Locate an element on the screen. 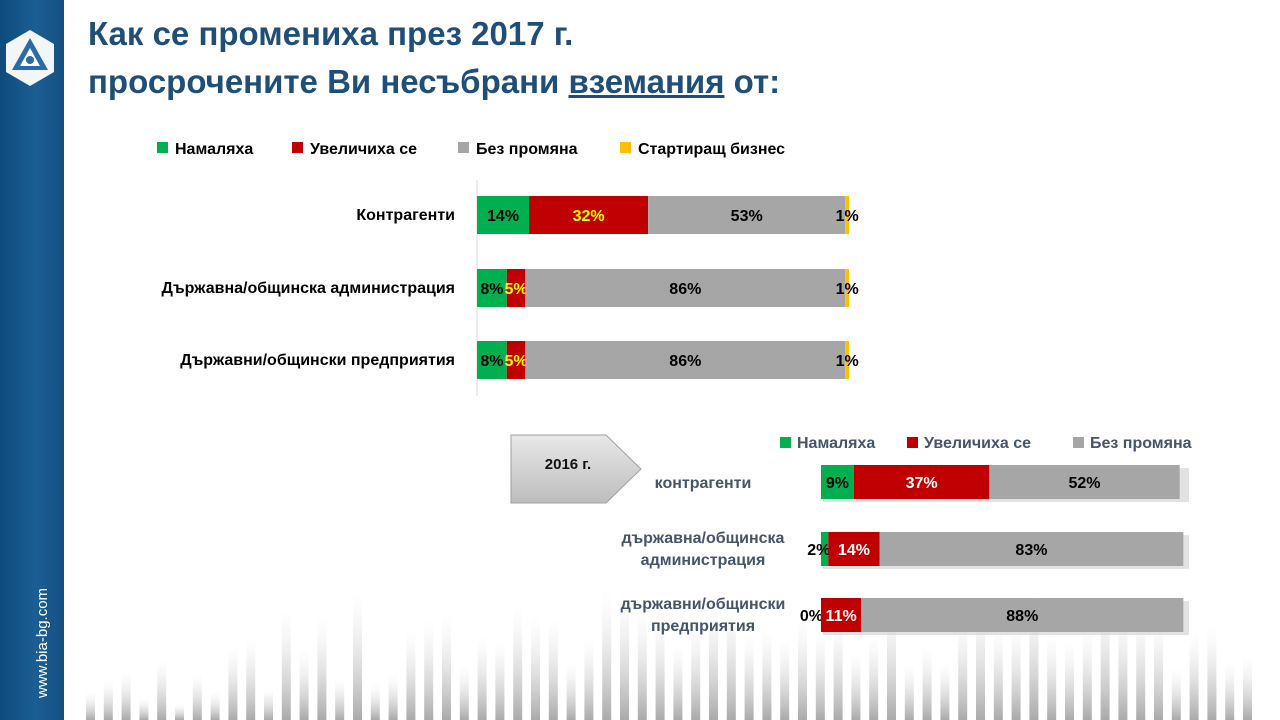 The image size is (1280, 720). chart-2016-data-label: 0% is located at coordinates (811, 616).